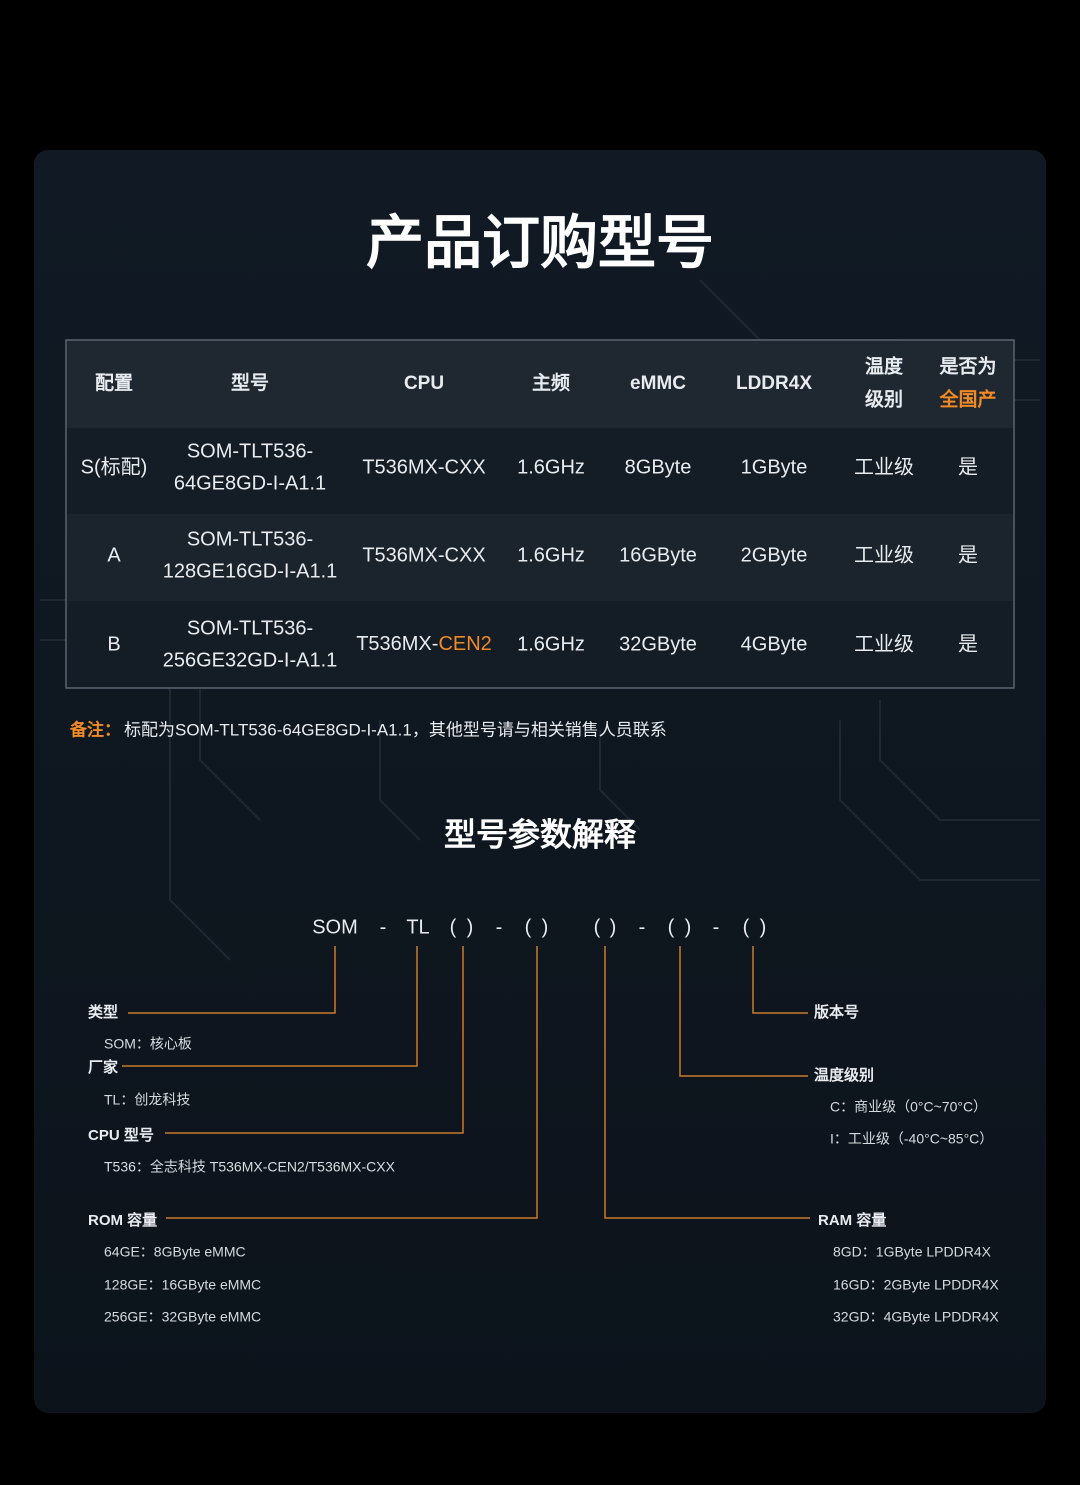  What do you see at coordinates (148, 1044) in the screenshot?
I see `group-item: SOM：核心板` at bounding box center [148, 1044].